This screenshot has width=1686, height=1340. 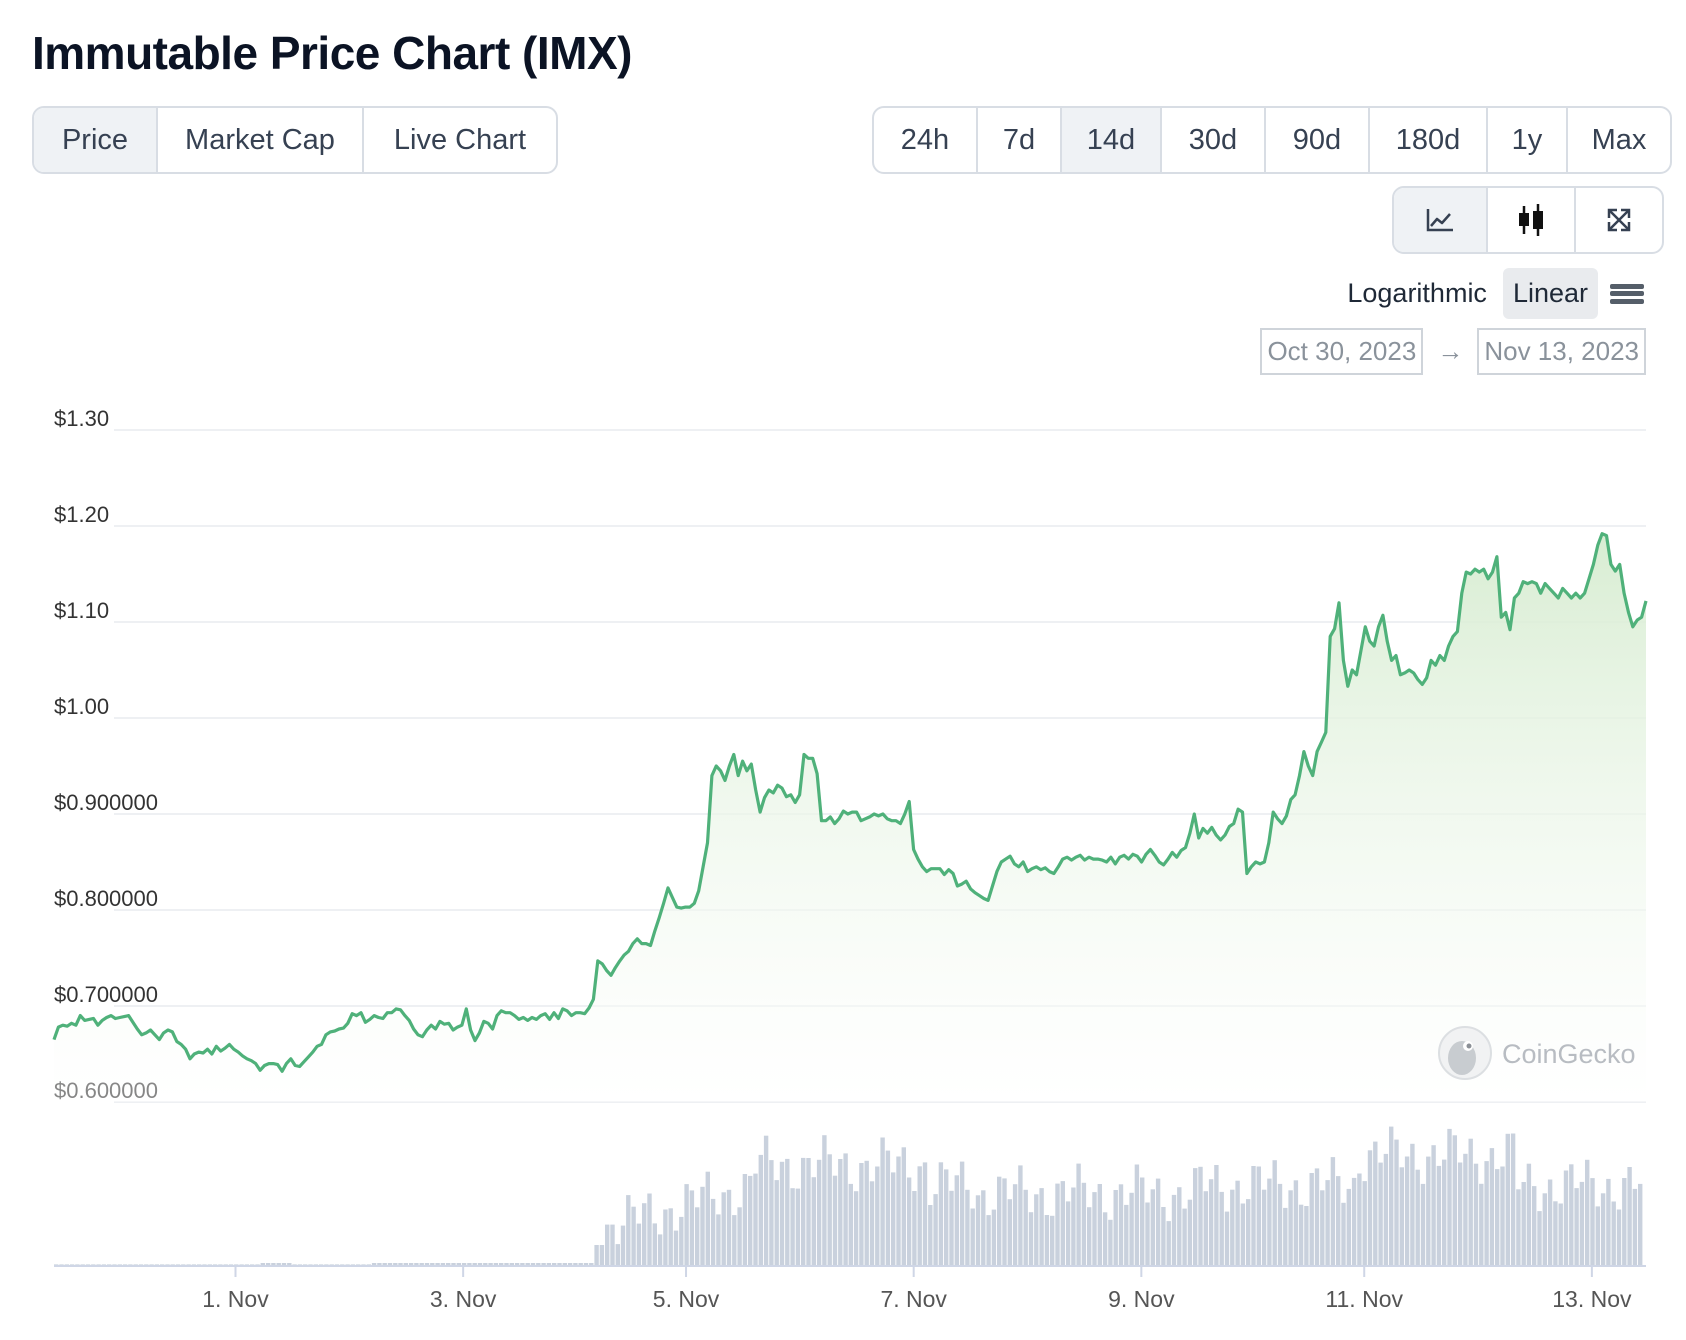 I want to click on line-chart-button, so click(x=1441, y=220).